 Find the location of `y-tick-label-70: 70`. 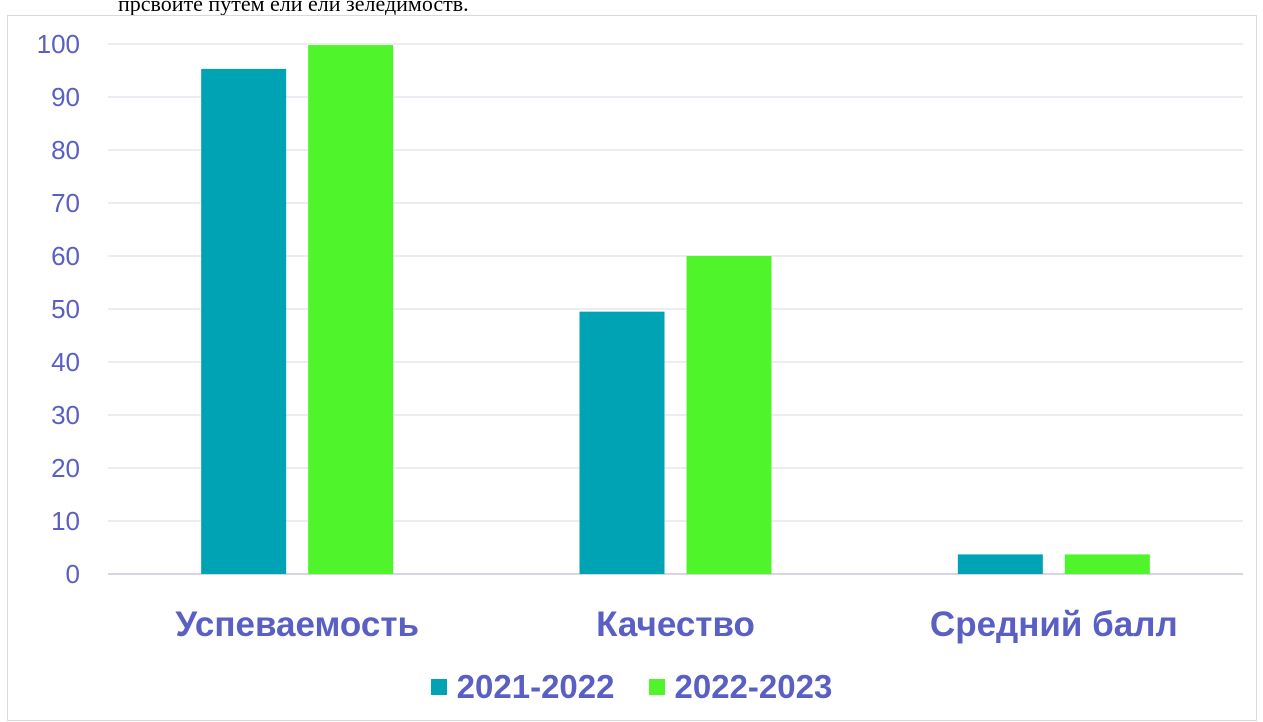

y-tick-label-70: 70 is located at coordinates (65, 203).